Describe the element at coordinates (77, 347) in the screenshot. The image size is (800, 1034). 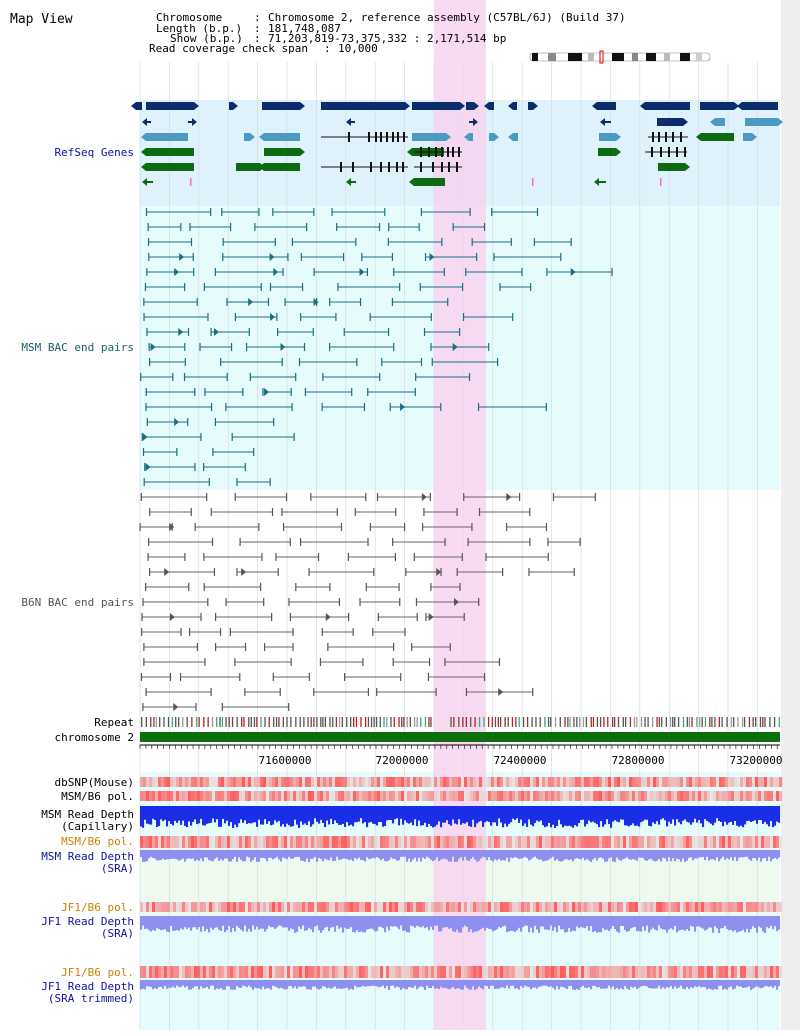
I see `msm-bac-label: MSM BAC end pairs` at that location.